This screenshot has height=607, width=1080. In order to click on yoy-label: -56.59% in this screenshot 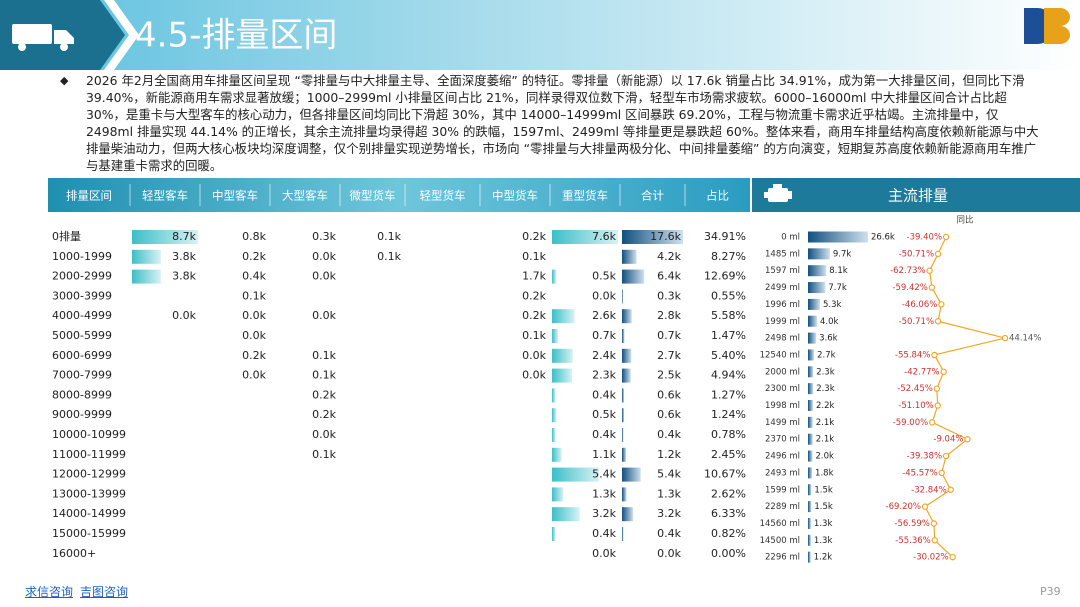, I will do `click(911, 524)`.